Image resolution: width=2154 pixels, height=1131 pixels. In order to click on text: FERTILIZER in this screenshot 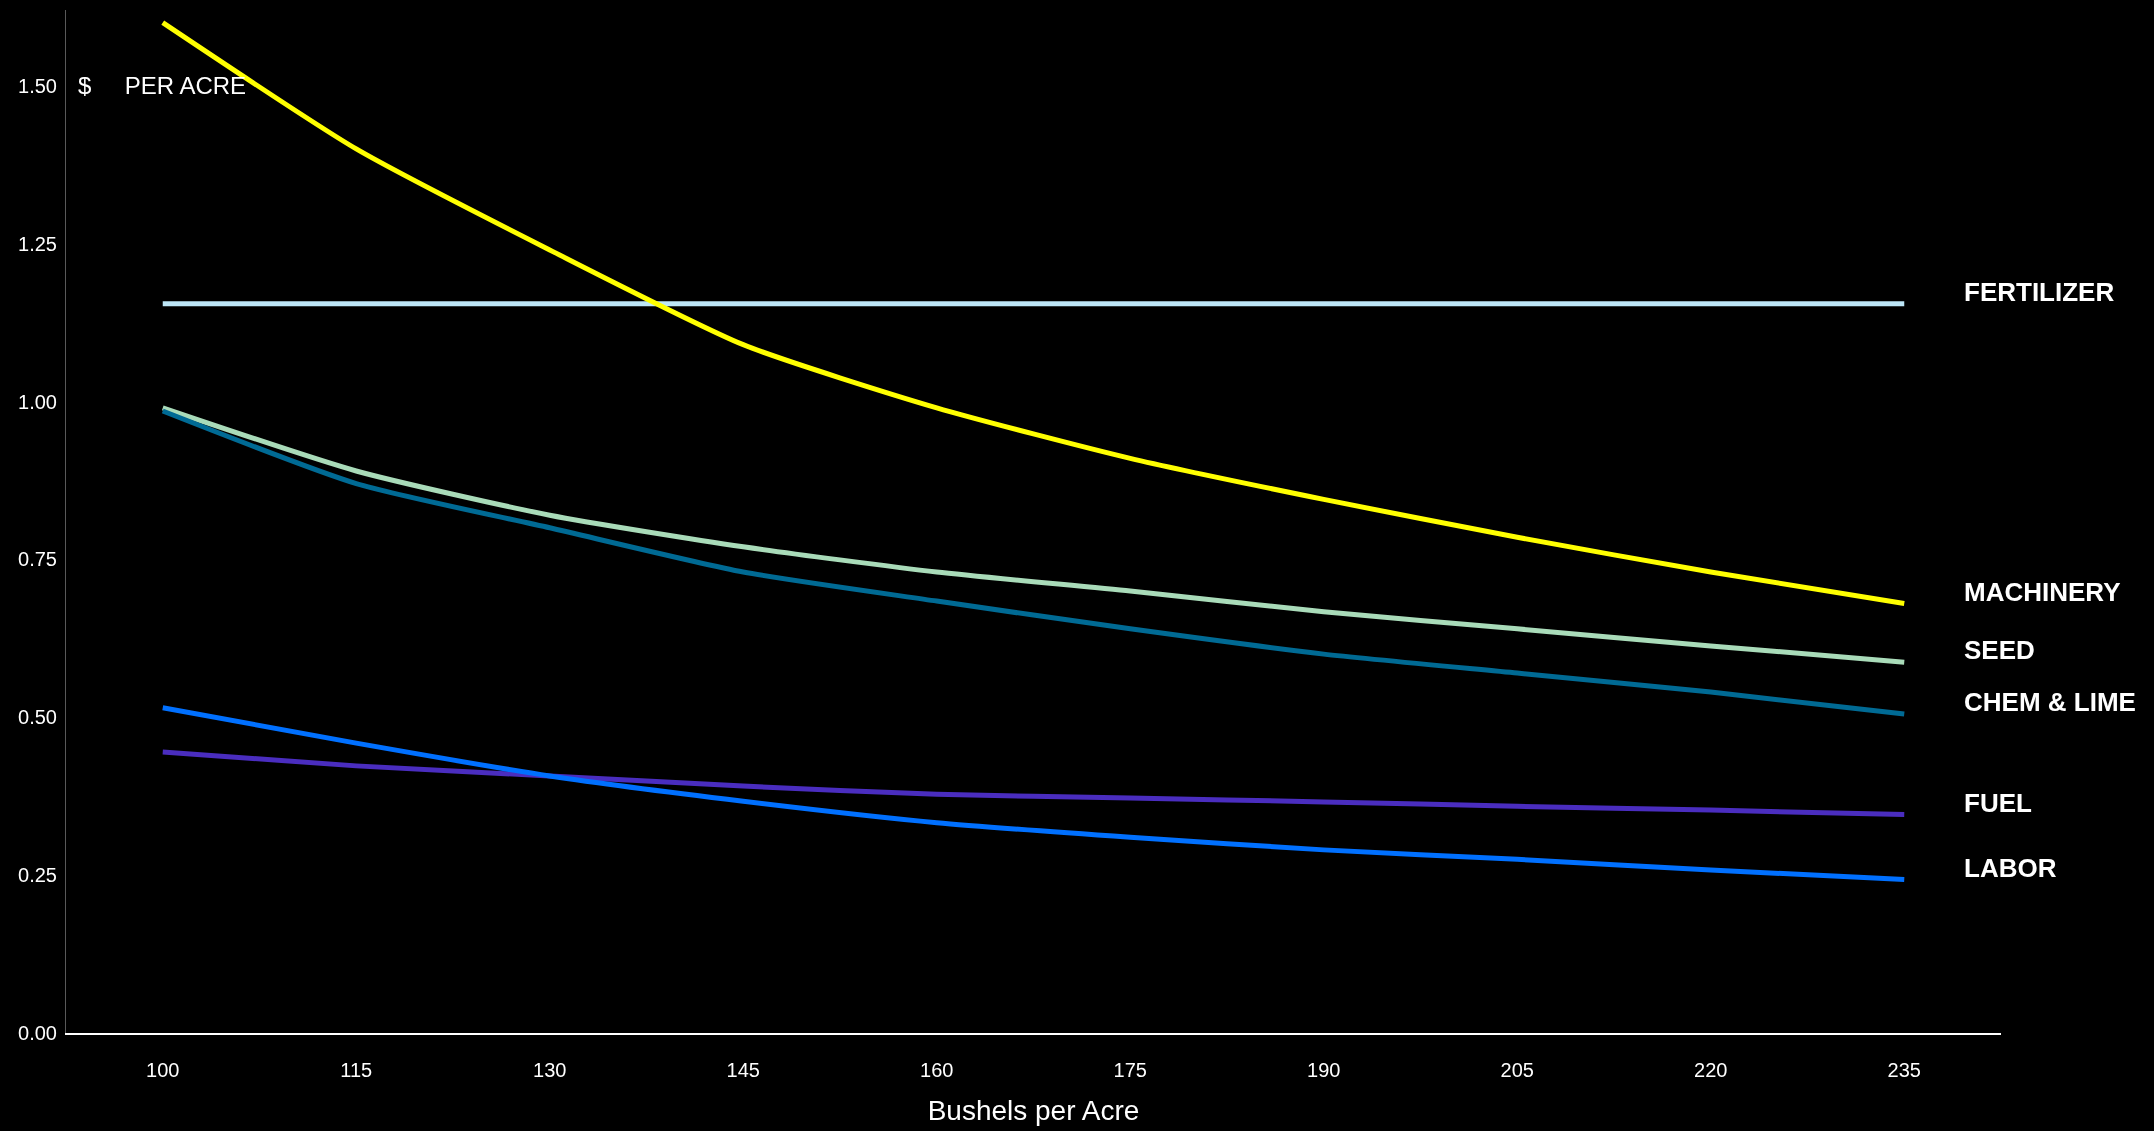, I will do `click(2039, 292)`.